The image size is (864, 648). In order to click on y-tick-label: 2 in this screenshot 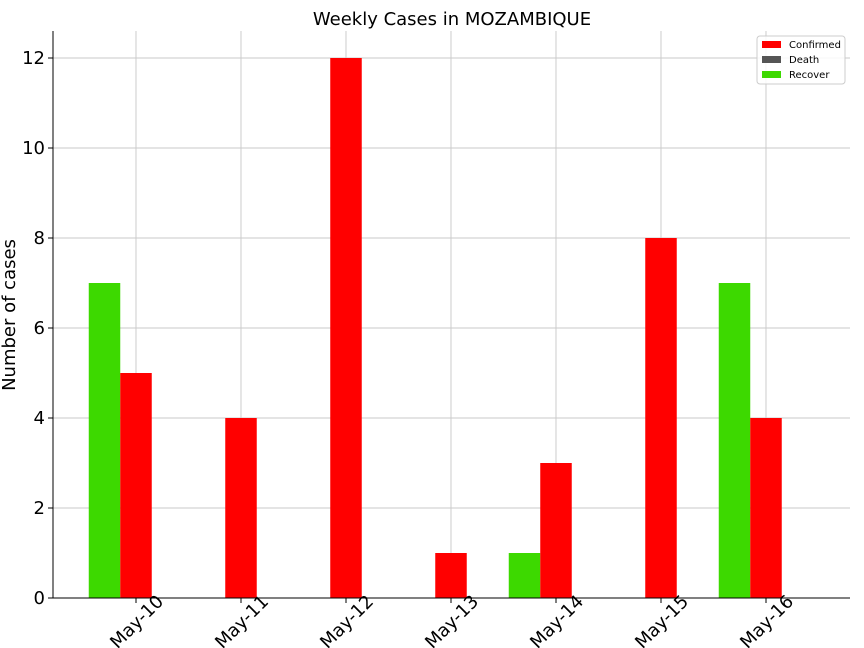, I will do `click(39, 508)`.